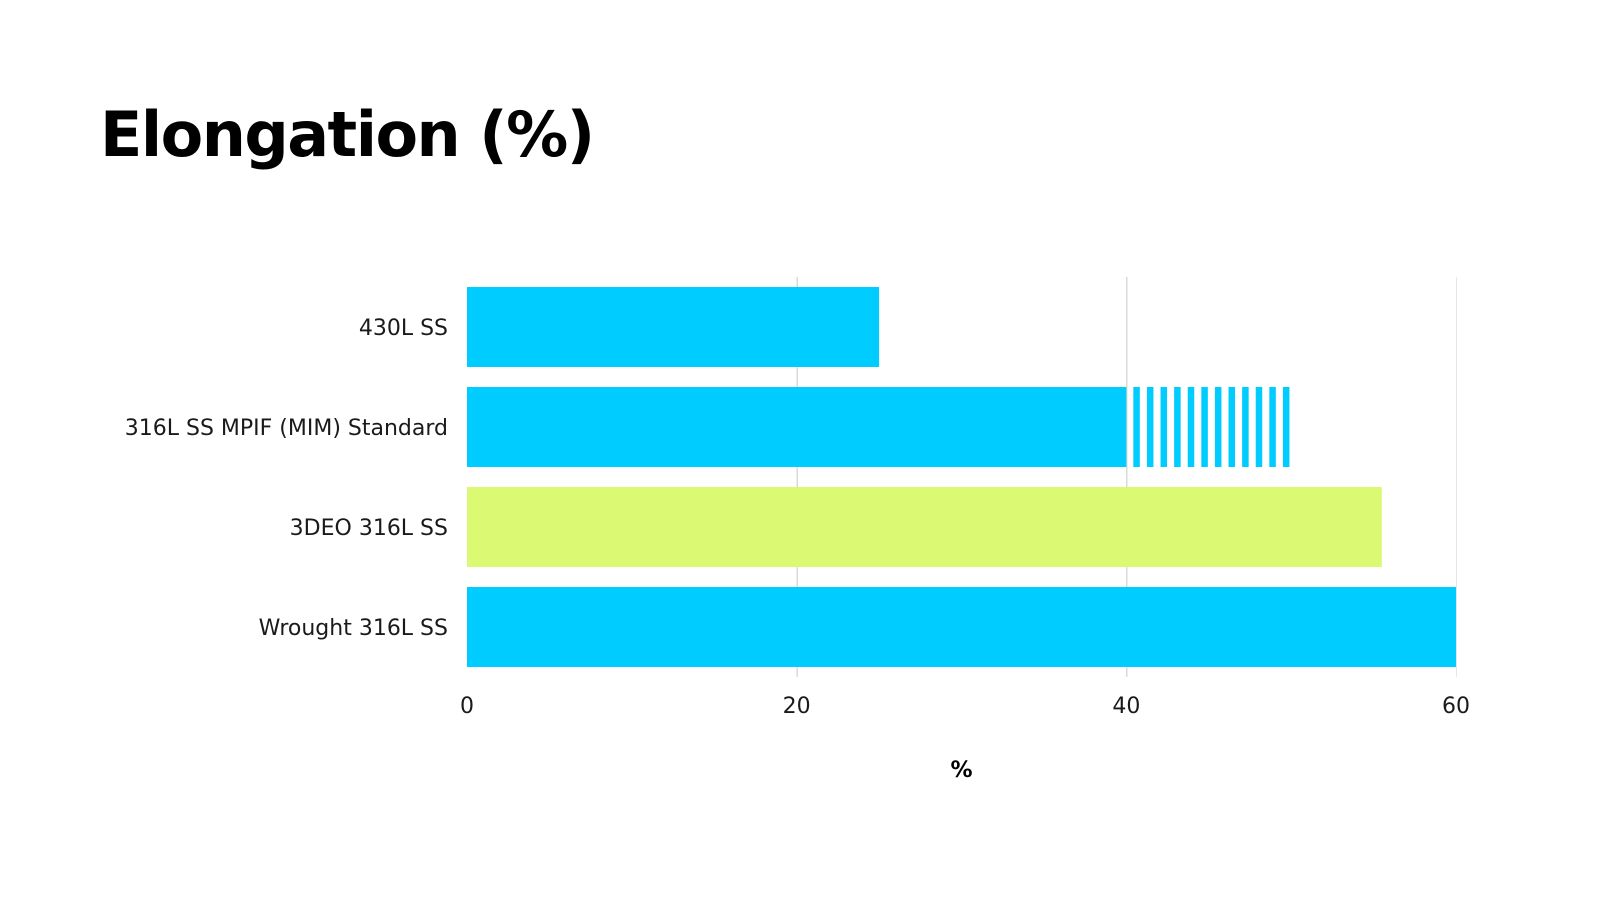  I want to click on category-label-wrought-316l-ss: Wrought 316L SS, so click(353, 628).